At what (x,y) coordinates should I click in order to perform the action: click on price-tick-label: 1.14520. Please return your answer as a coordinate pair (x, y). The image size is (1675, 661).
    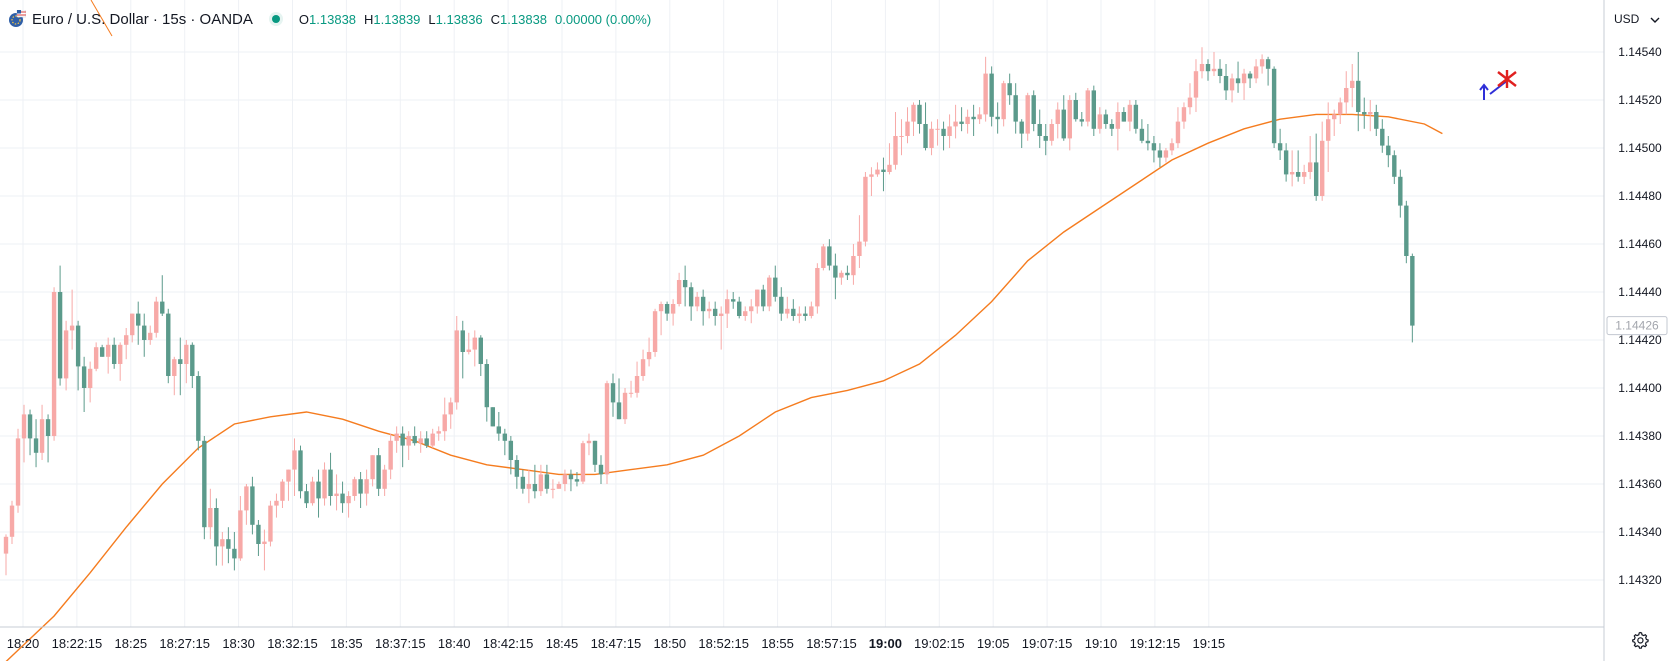
    Looking at the image, I should click on (1640, 100).